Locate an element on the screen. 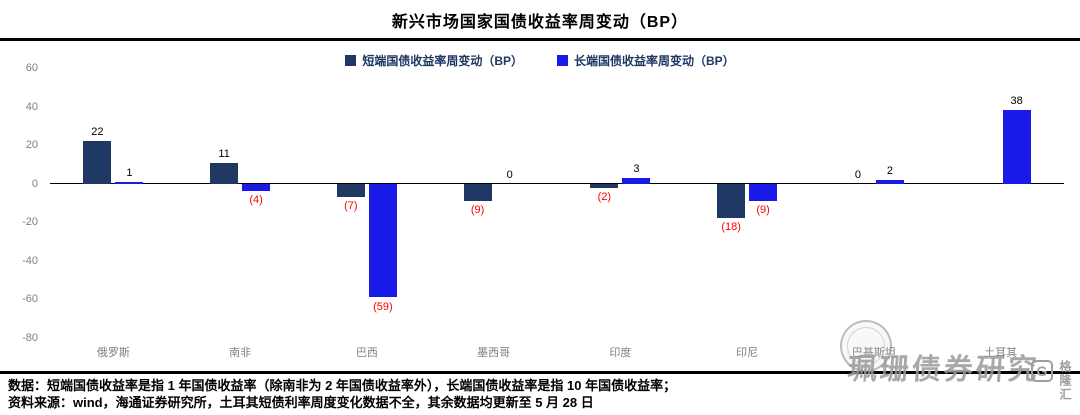 The width and height of the screenshot is (1080, 415). bar-long-巴基斯坦 is located at coordinates (889, 181).